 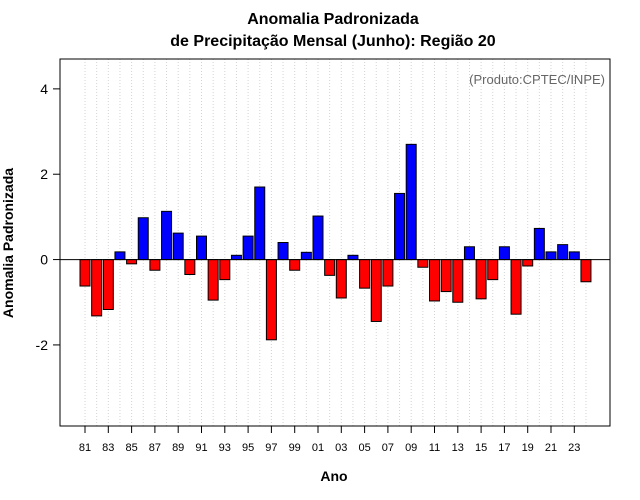 I want to click on x-tick-label: 81, so click(x=85, y=448).